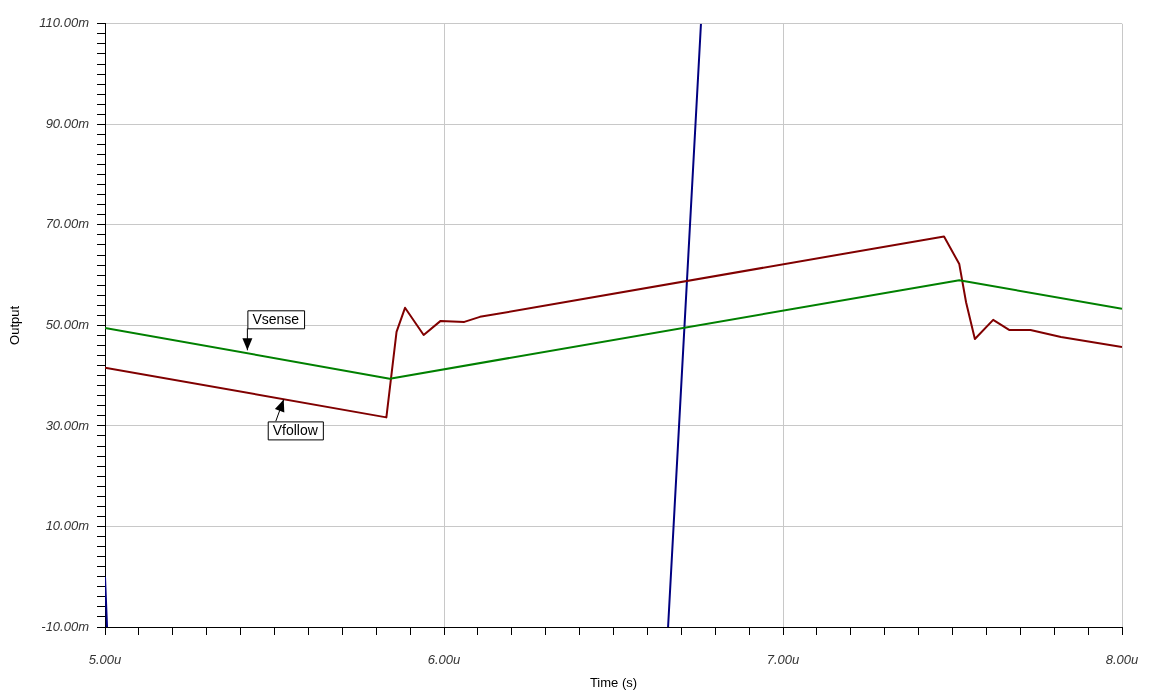  I want to click on series-label: Vsense, so click(276, 319).